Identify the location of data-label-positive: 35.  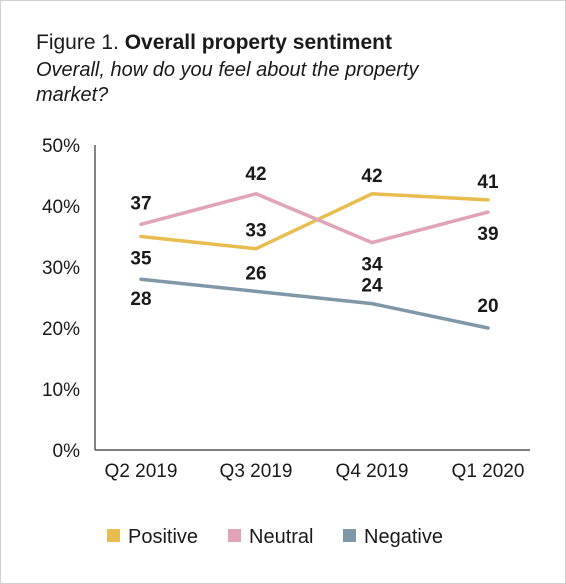
(141, 259).